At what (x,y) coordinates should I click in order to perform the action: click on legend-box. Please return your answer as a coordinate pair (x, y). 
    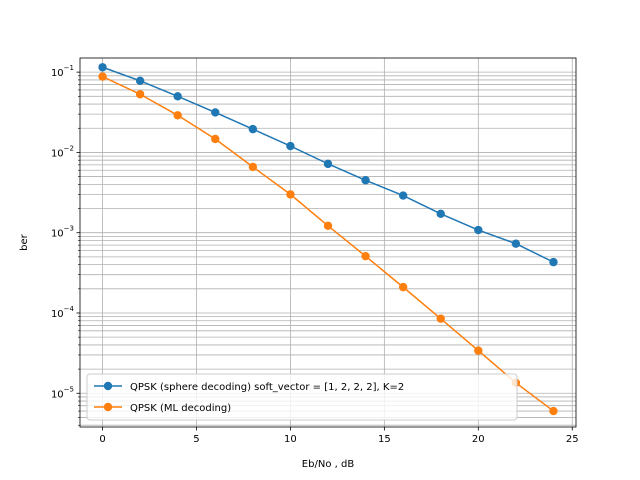
    Looking at the image, I should click on (302, 397).